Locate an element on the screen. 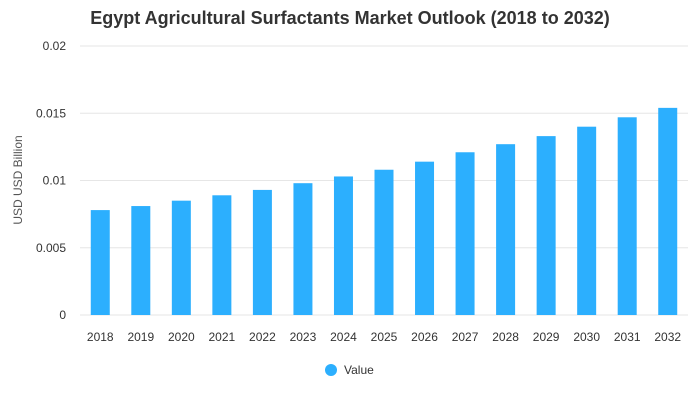 The image size is (700, 400). bar-2027 is located at coordinates (465, 233).